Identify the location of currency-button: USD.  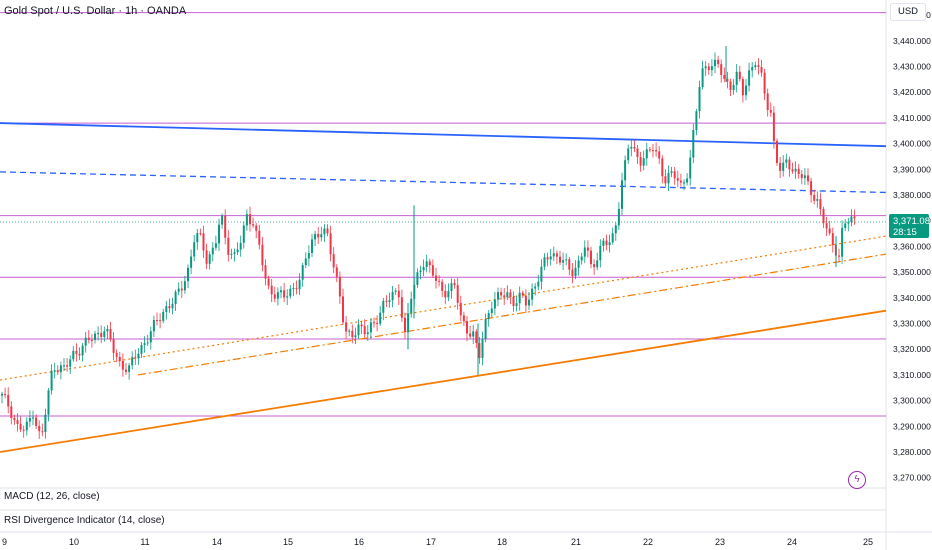
(908, 12).